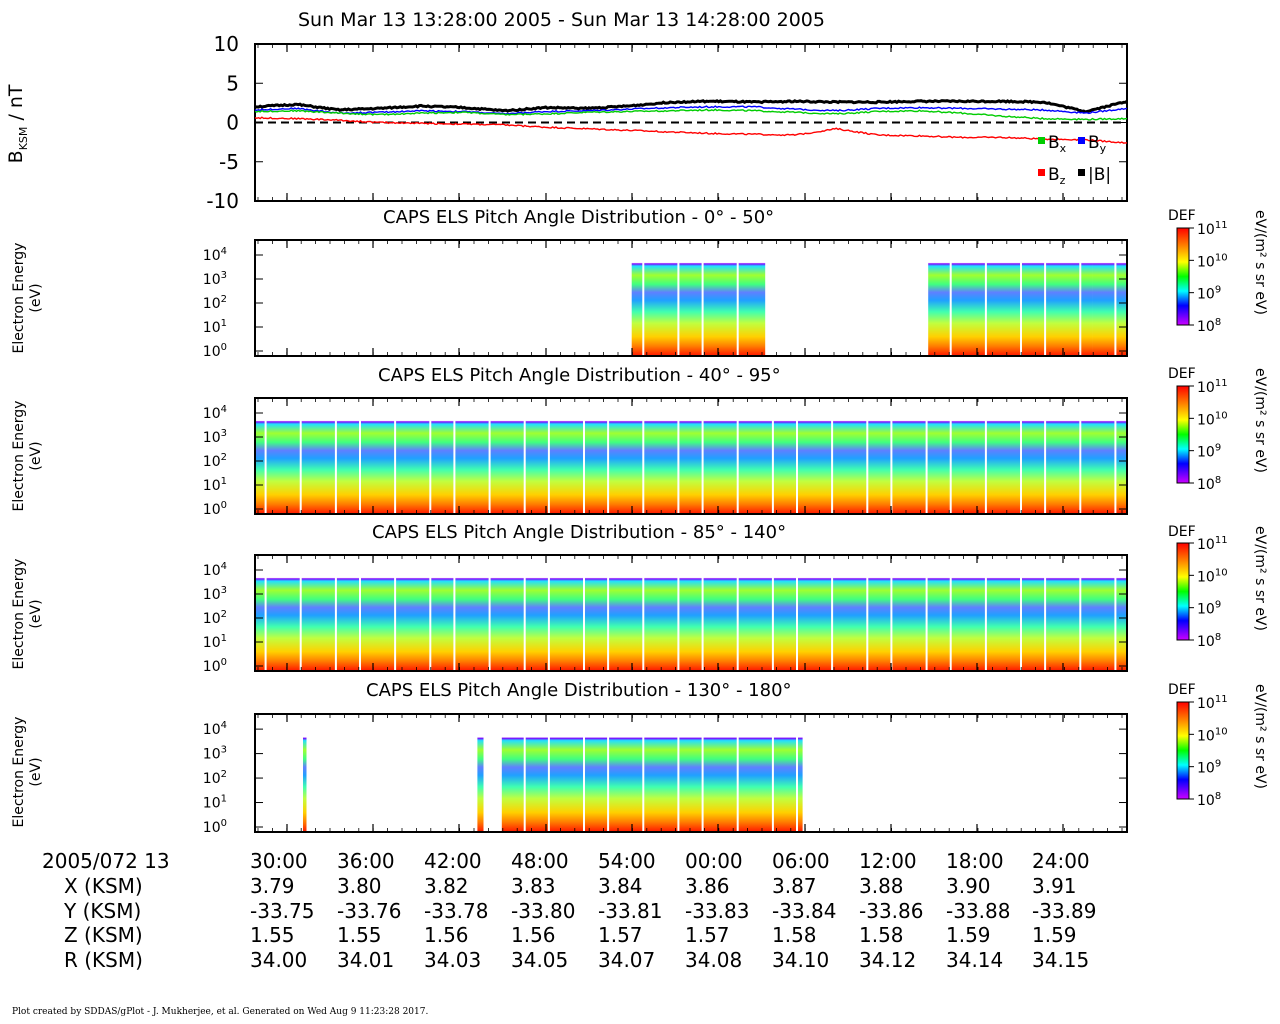  I want to click on bfield-ytick-label: 5, so click(232, 83).